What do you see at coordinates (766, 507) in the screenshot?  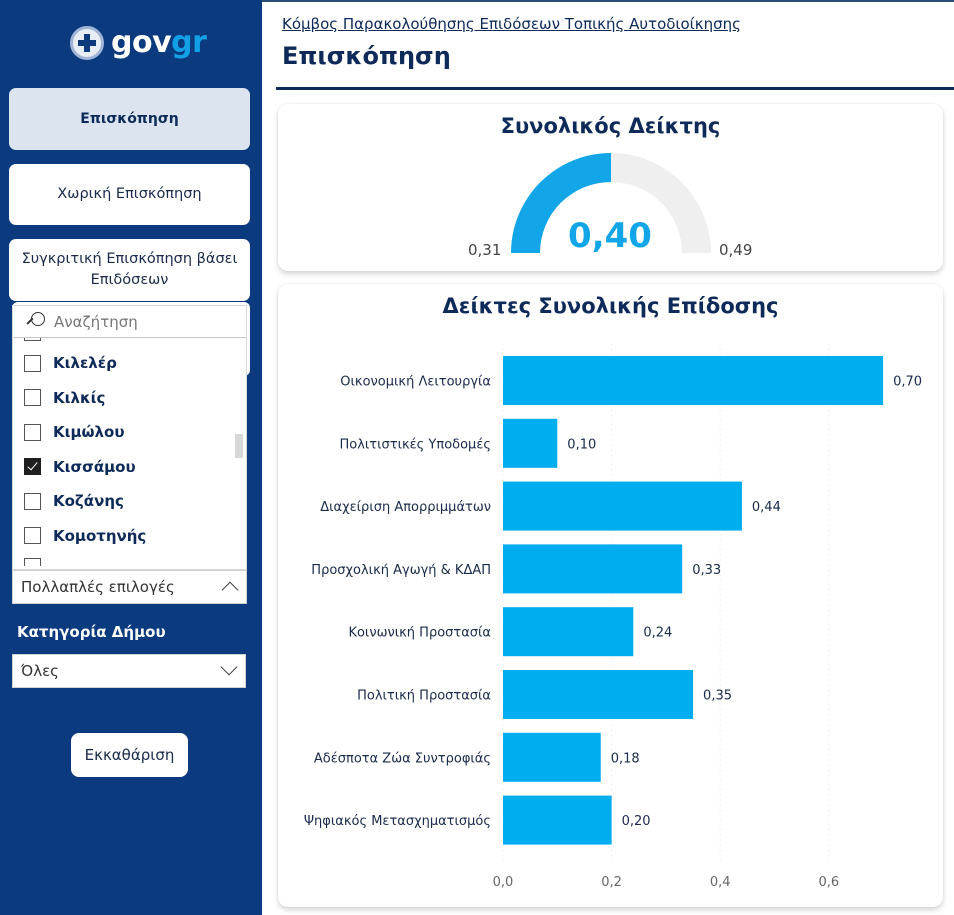 I see `data-label: 0,44` at bounding box center [766, 507].